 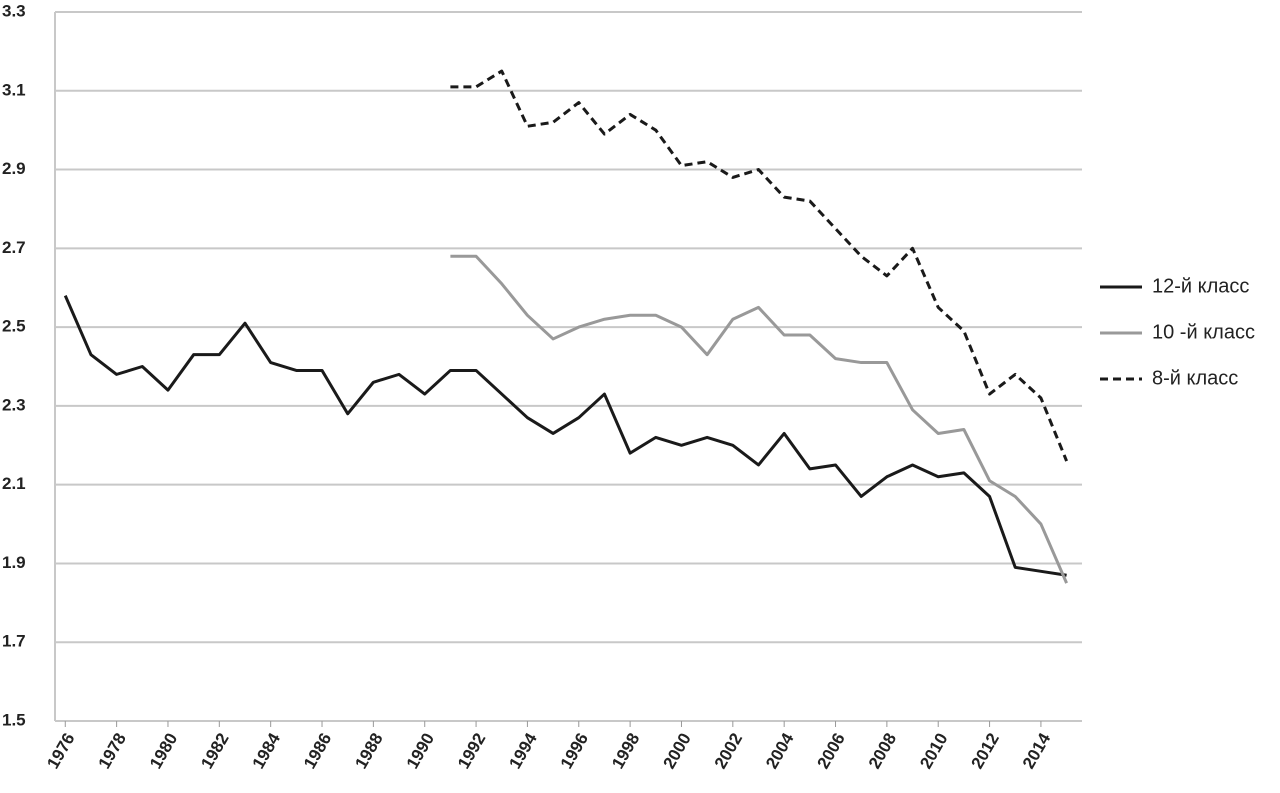 What do you see at coordinates (830, 751) in the screenshot?
I see `x-tick-label: 2006` at bounding box center [830, 751].